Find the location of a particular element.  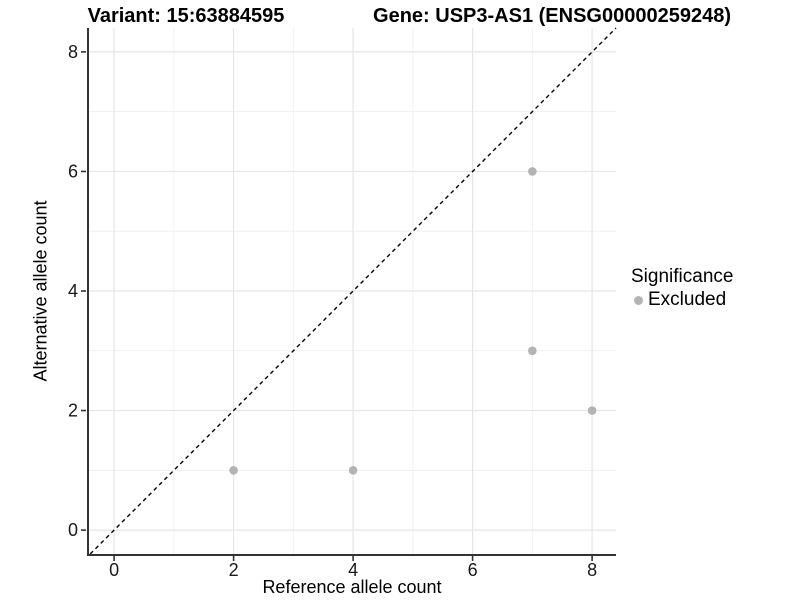

legend: Significance Excluded is located at coordinates (682, 288).